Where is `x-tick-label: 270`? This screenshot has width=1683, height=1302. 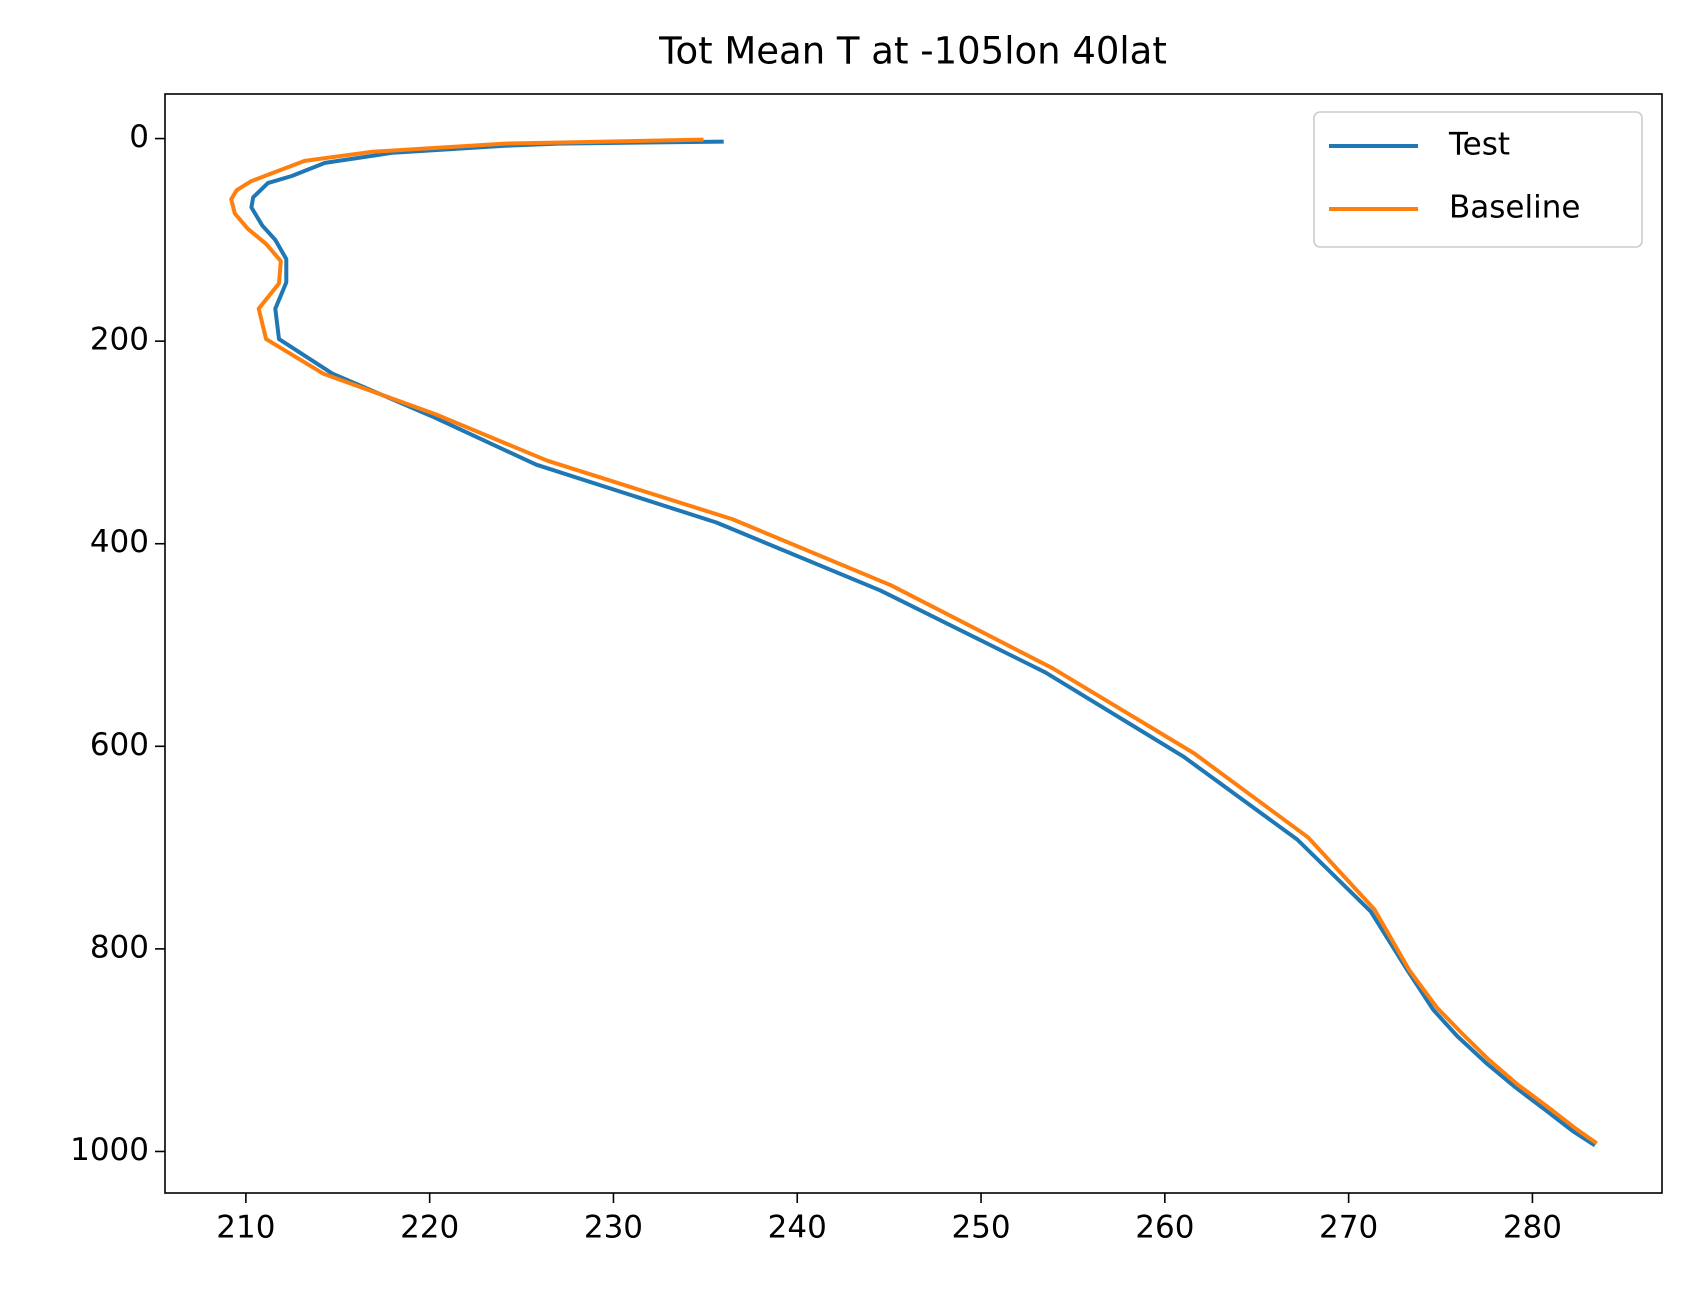 x-tick-label: 270 is located at coordinates (1348, 1228).